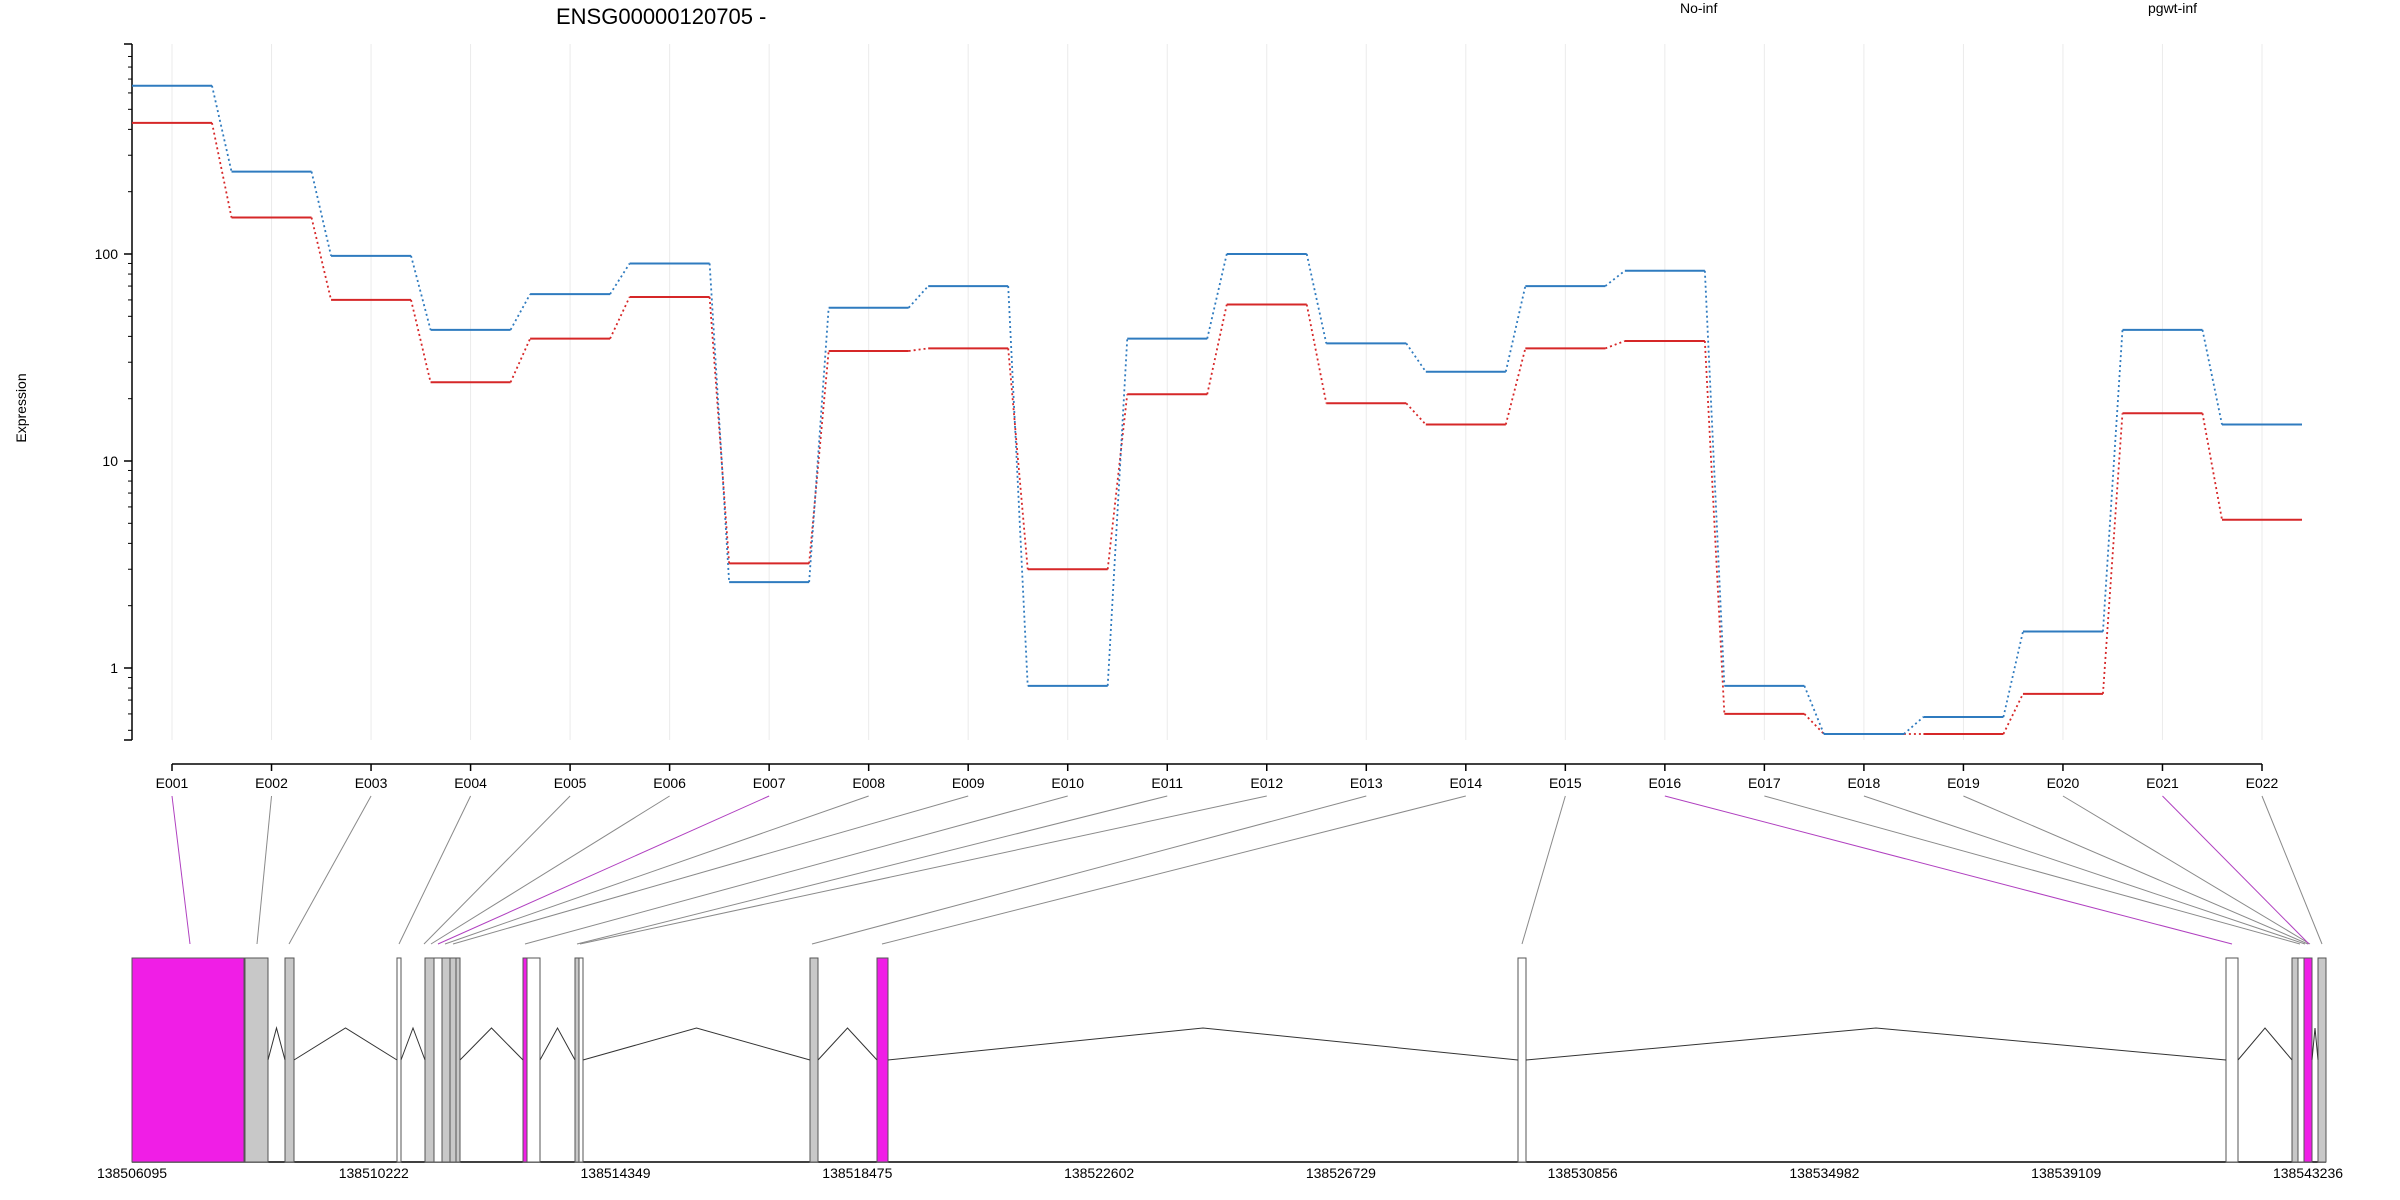 This screenshot has height=1200, width=2400. Describe the element at coordinates (2292, 870) in the screenshot. I see `connector-e022` at that location.